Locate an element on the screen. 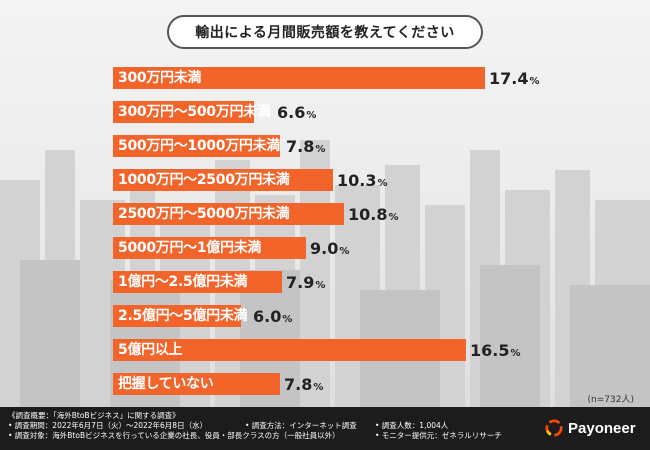 This screenshot has width=650, height=450. bar-label-4: 1000万円～2500万円未満 is located at coordinates (204, 180).